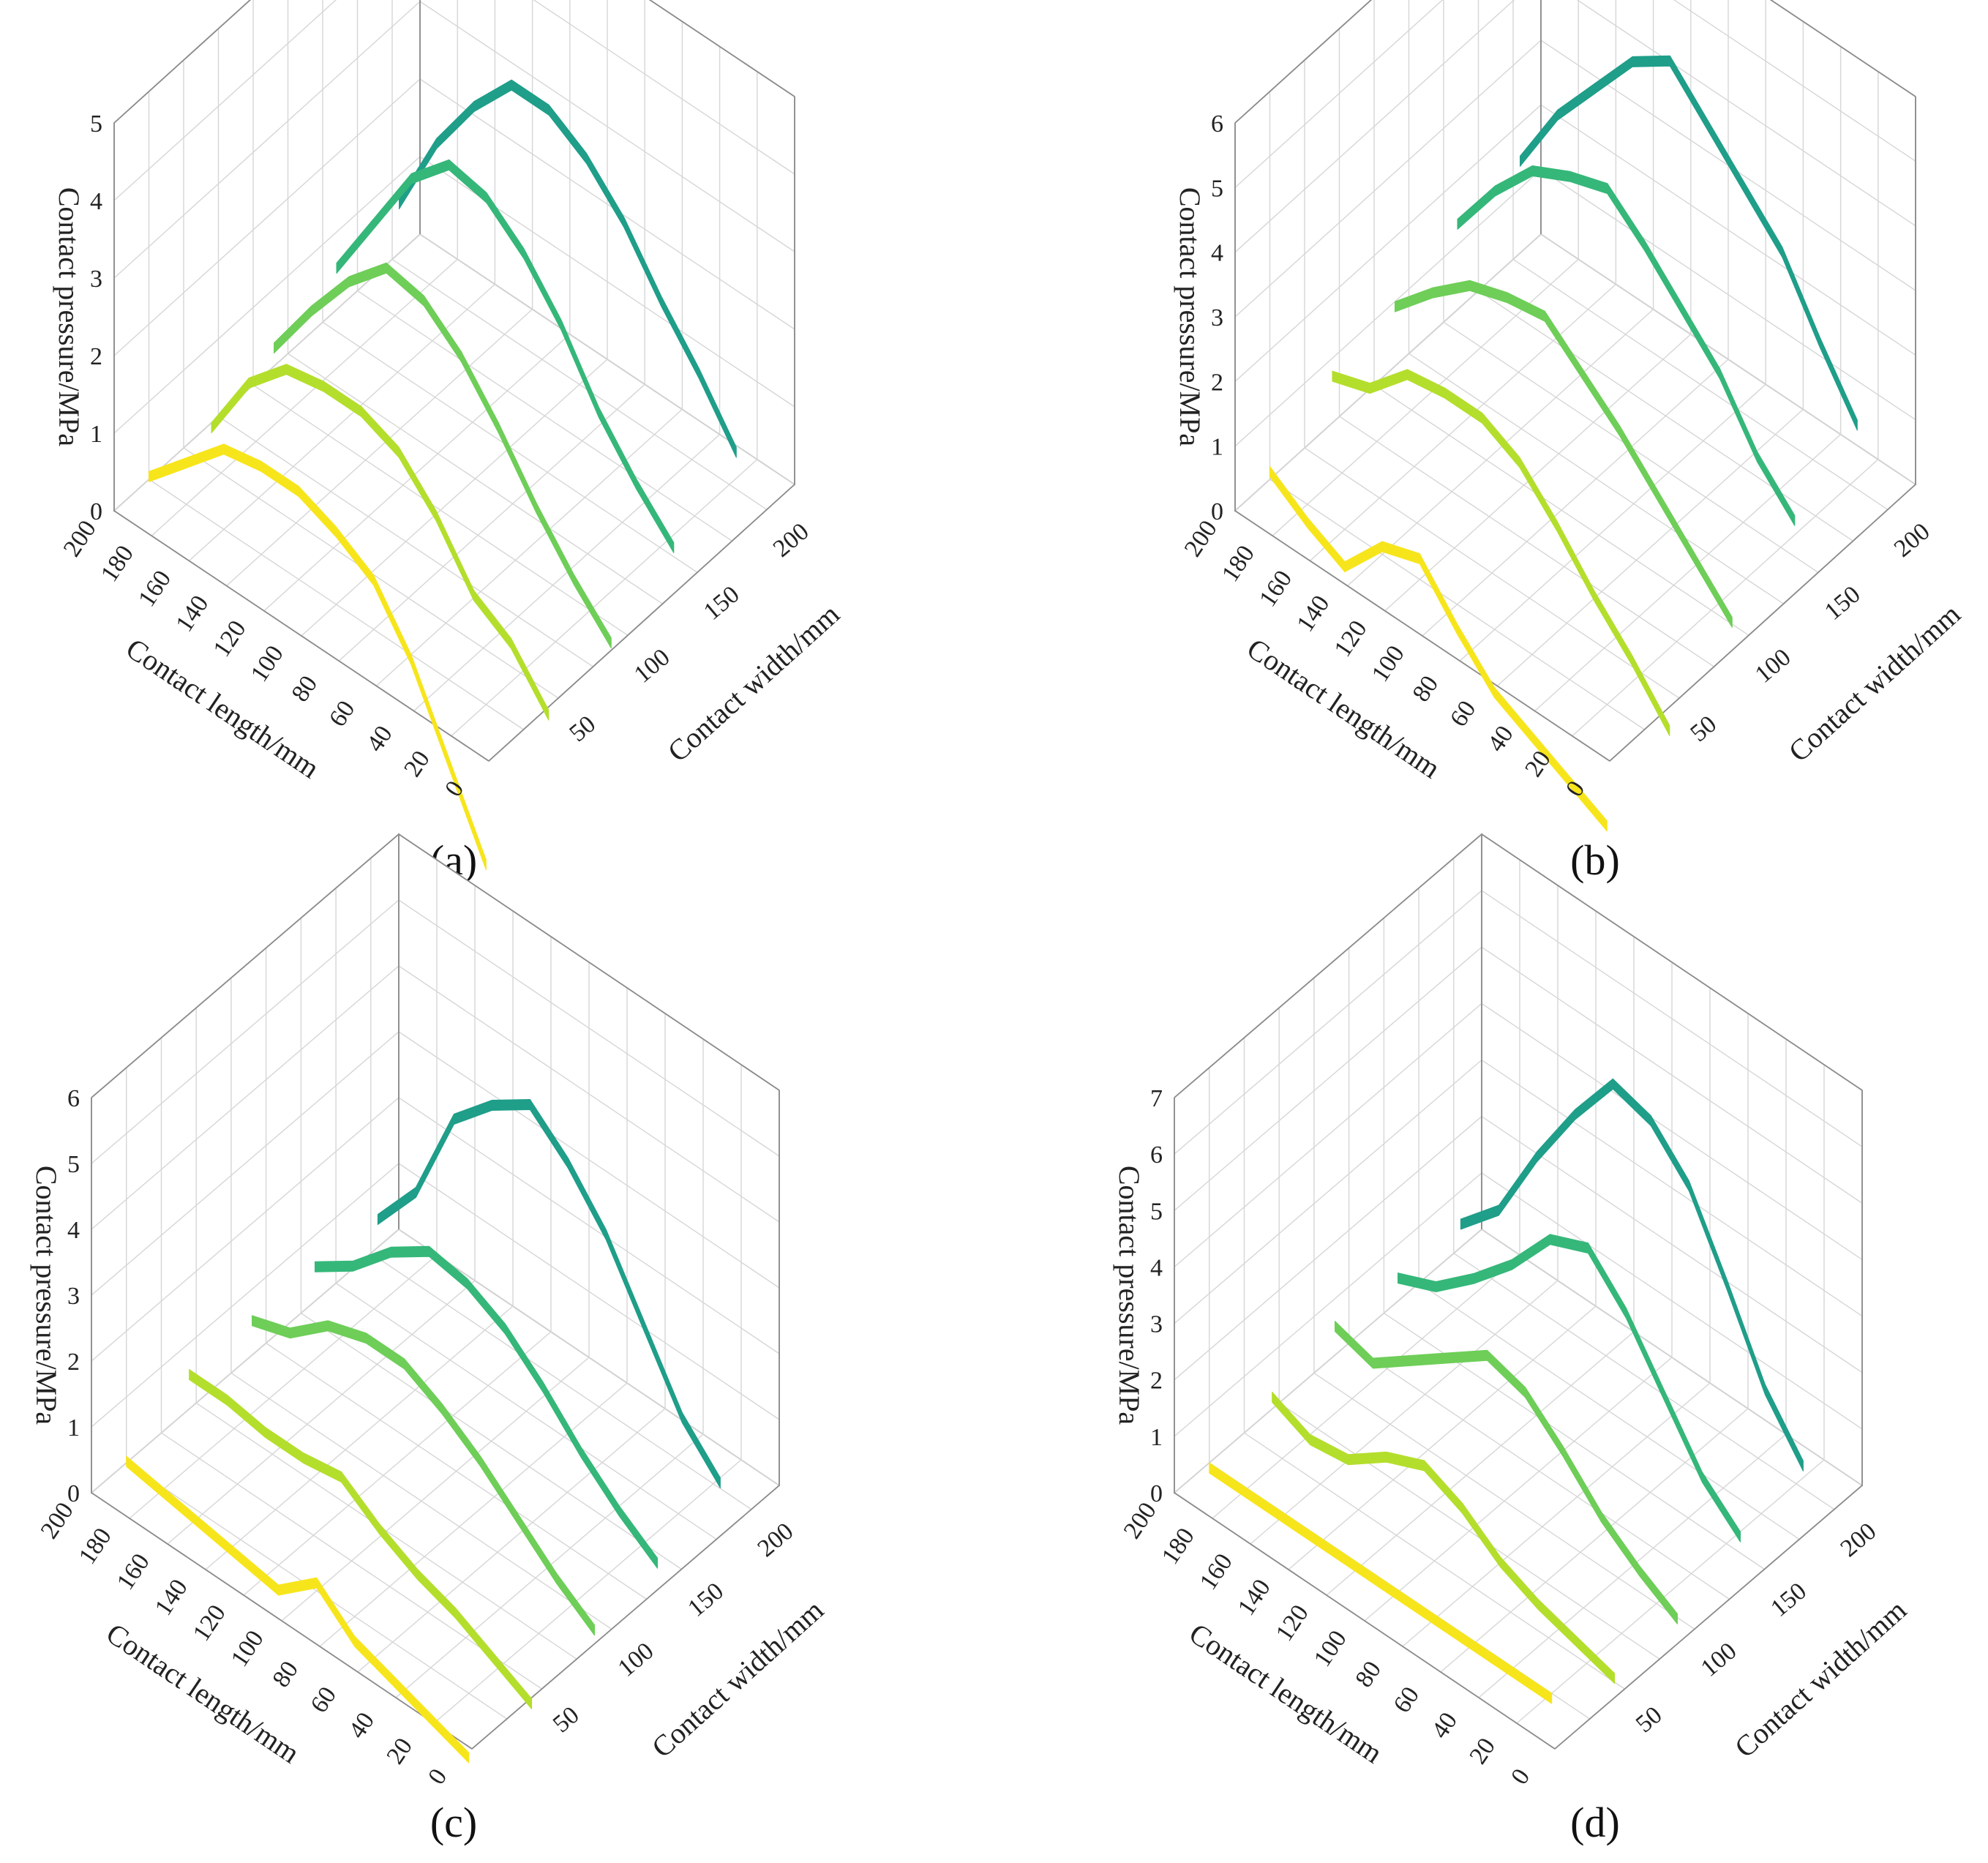  Describe the element at coordinates (1156, 1156) in the screenshot. I see `z-tick-label: 6` at that location.